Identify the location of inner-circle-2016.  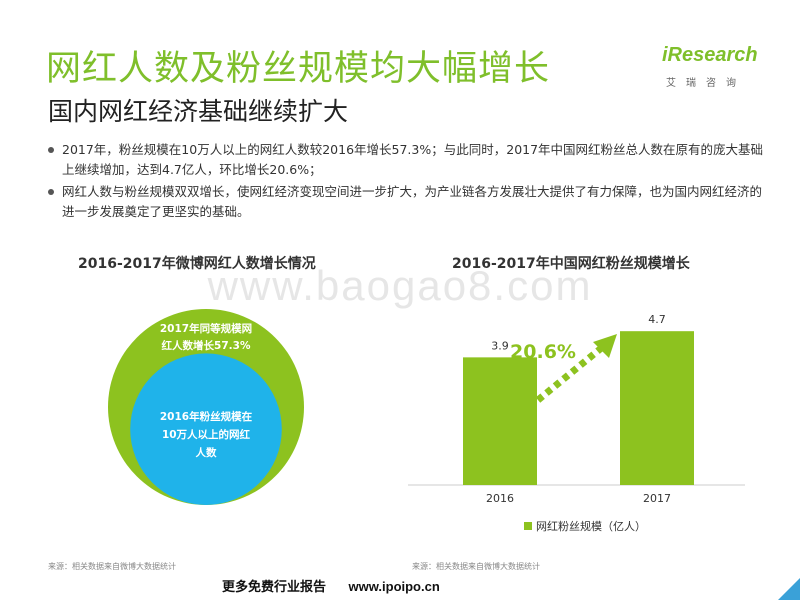
(206, 429).